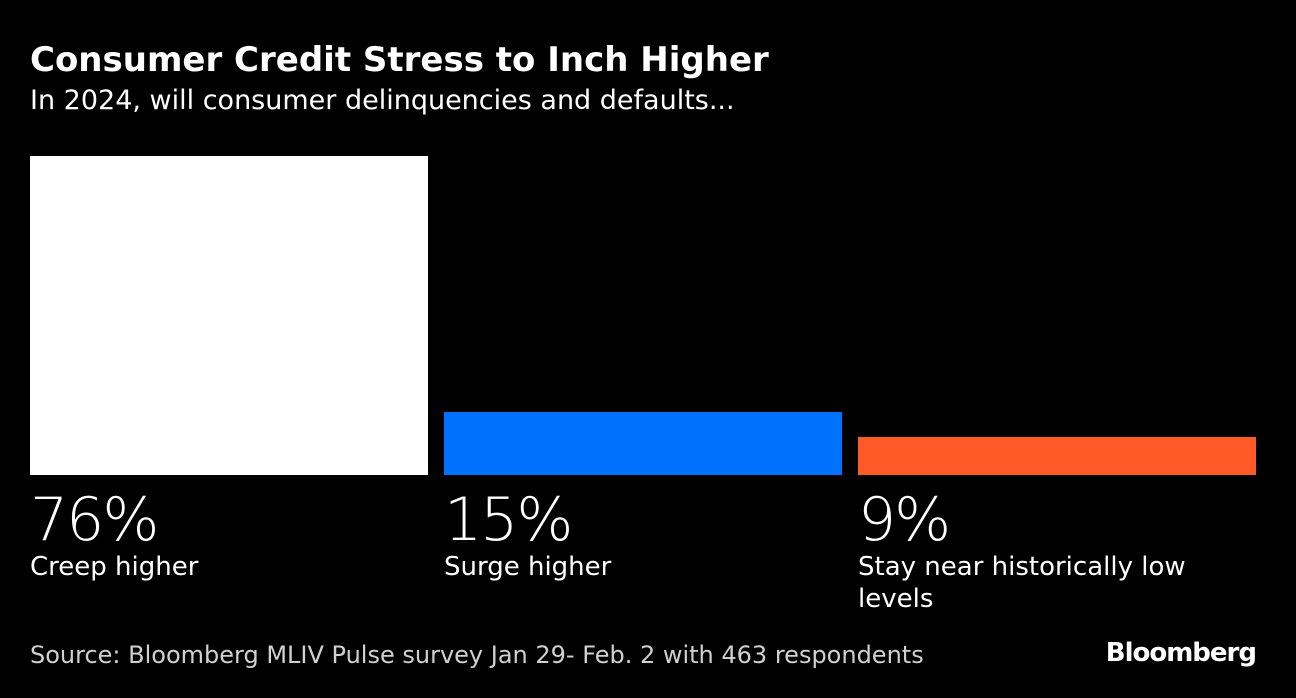 The image size is (1296, 698). Describe the element at coordinates (1022, 583) in the screenshot. I see `category-label: Stay near historically low levels` at that location.